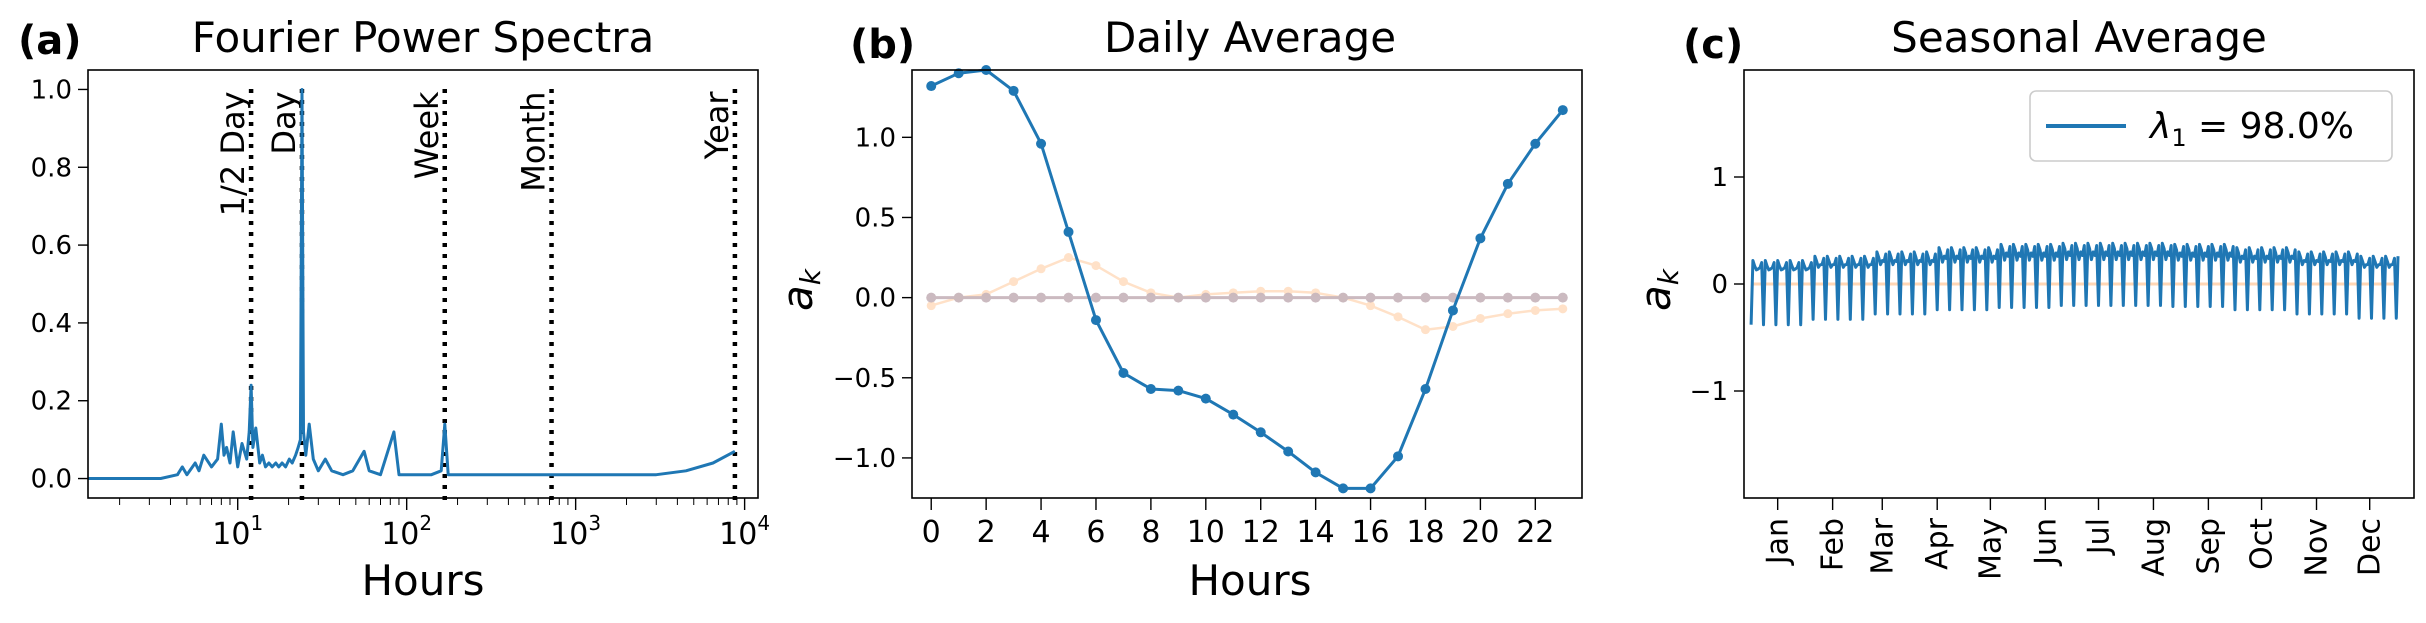  Describe the element at coordinates (1713, 45) in the screenshot. I see `panel-c-label: (c)` at that location.